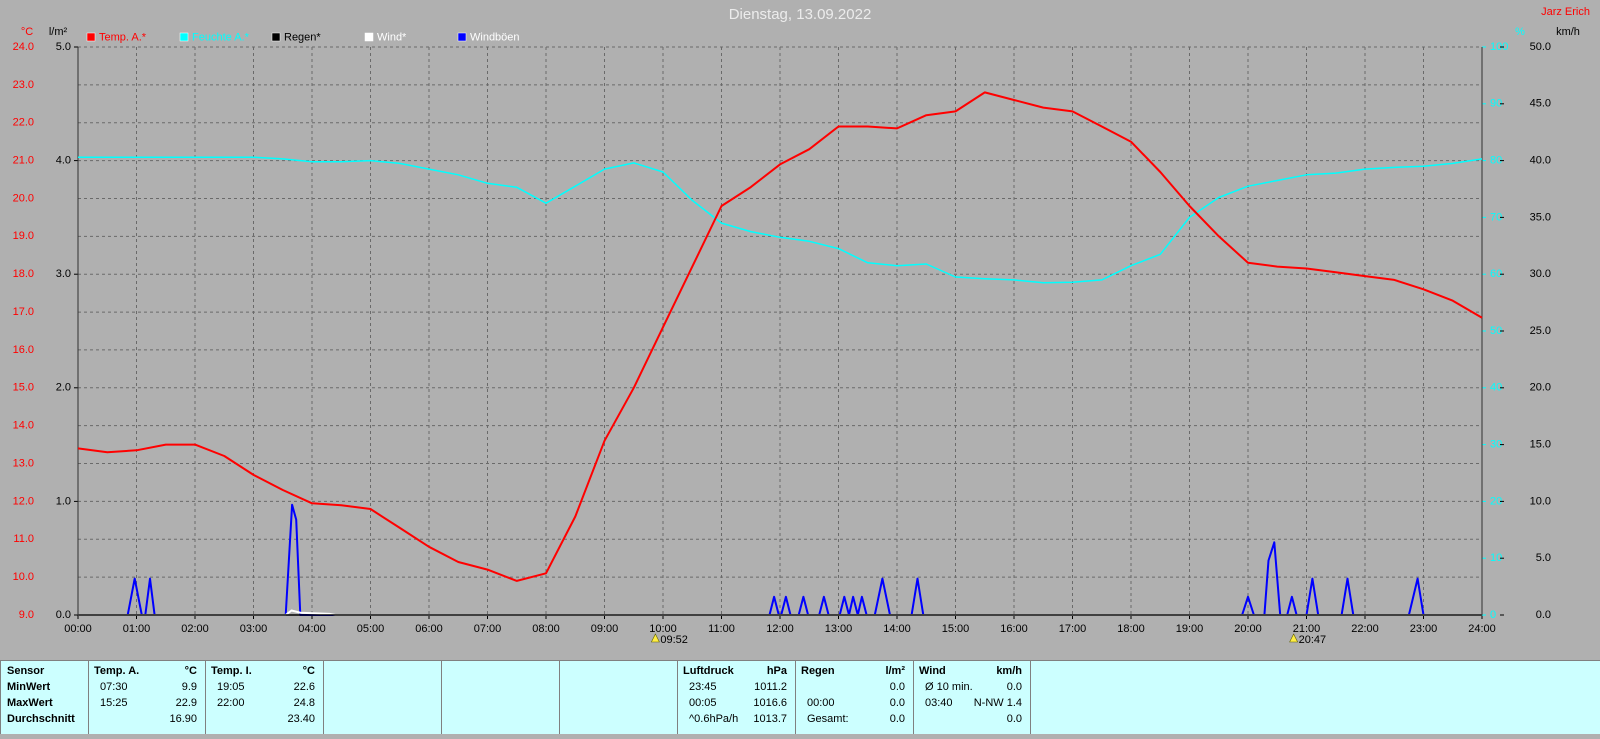  What do you see at coordinates (546, 629) in the screenshot?
I see `x-tick-label: 08:00` at bounding box center [546, 629].